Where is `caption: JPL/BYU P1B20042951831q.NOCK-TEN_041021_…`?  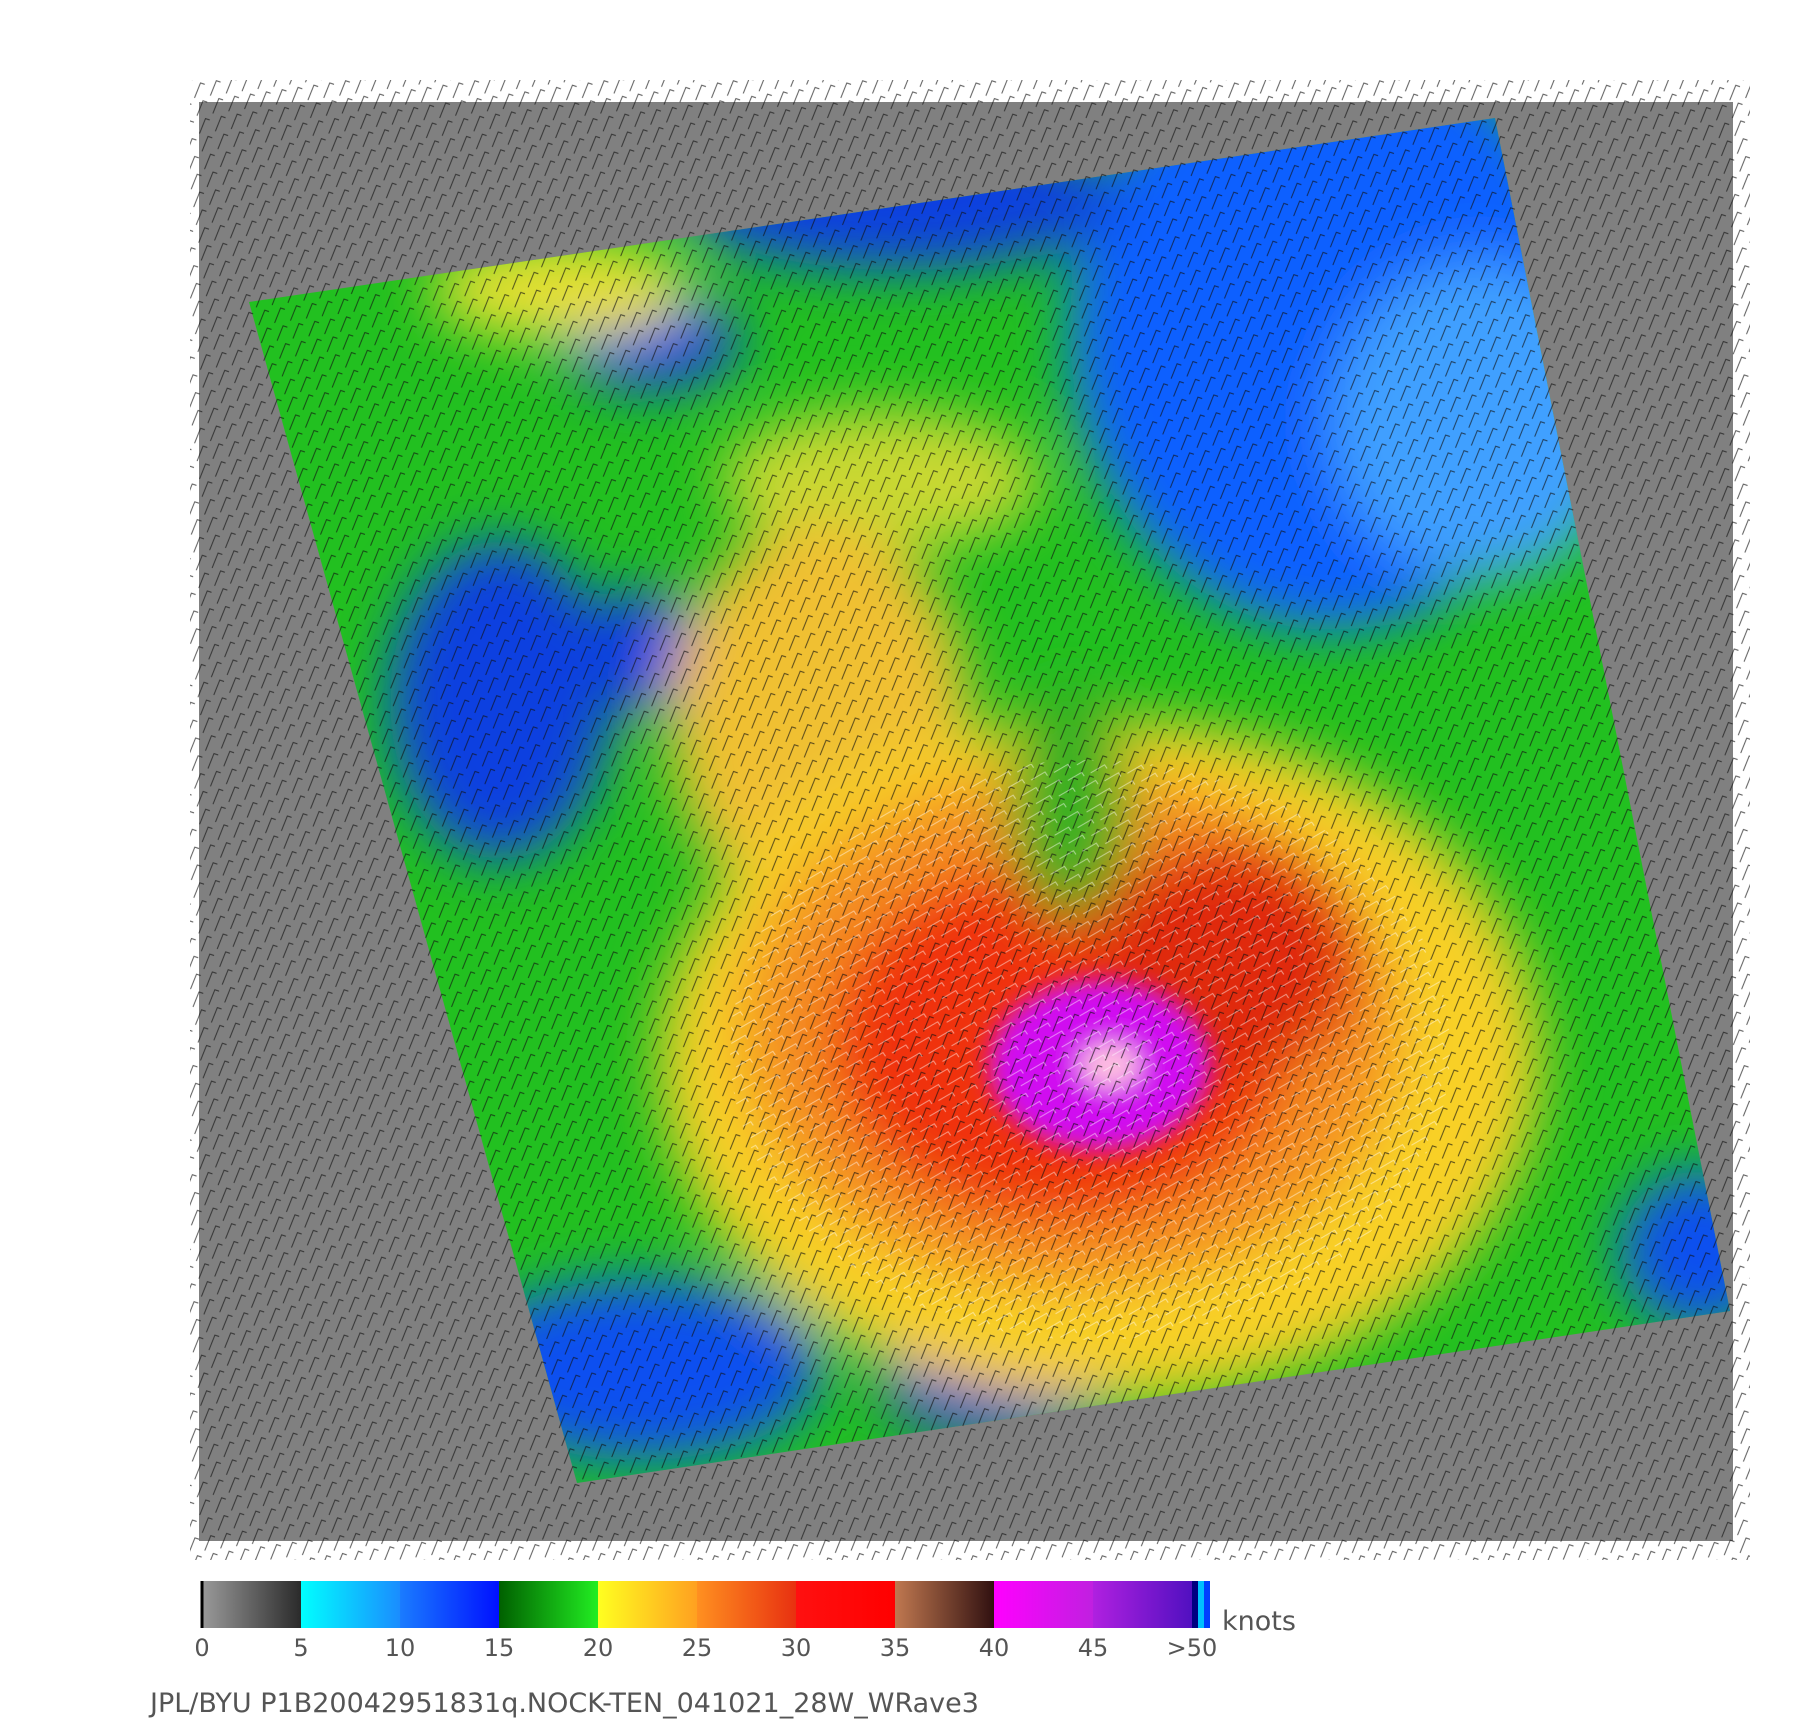 caption: JPL/BYU P1B20042951831q.NOCK-TEN_041021_… is located at coordinates (563, 1703).